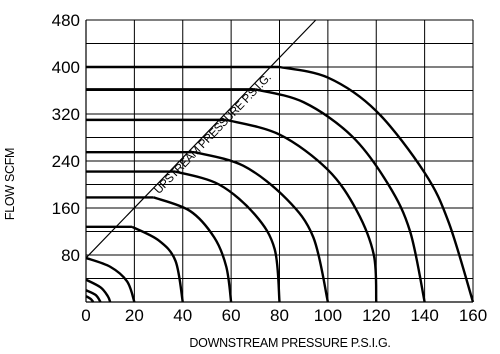 This screenshot has width=500, height=354. What do you see at coordinates (66, 161) in the screenshot?
I see `y-tick-label: 240` at bounding box center [66, 161].